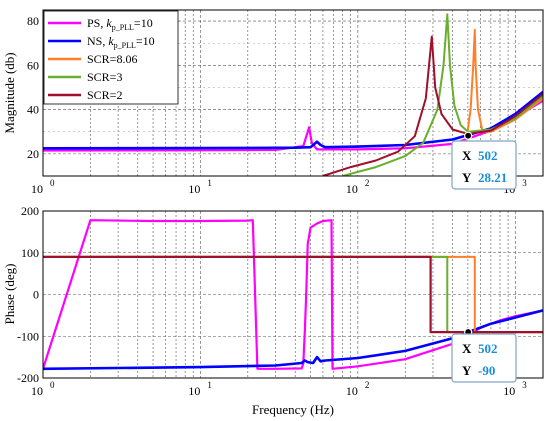 Image resolution: width=550 pixels, height=421 pixels. What do you see at coordinates (28, 336) in the screenshot?
I see `y-tick-label: -100` at bounding box center [28, 336].